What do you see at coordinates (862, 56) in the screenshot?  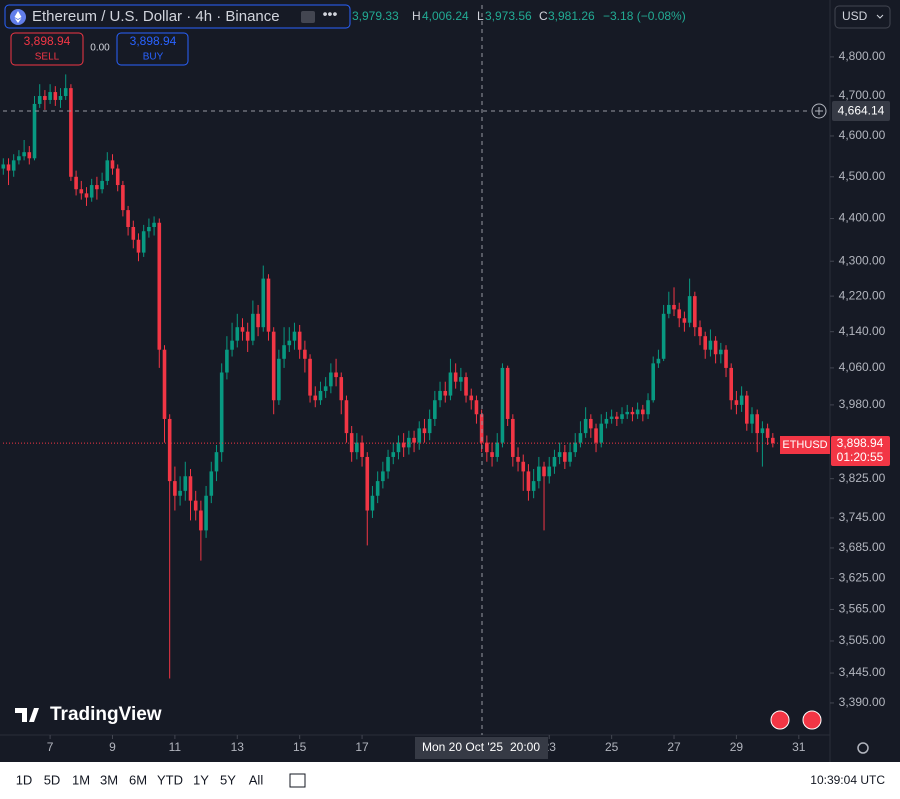 I see `y-tick-label: 4,800.00` at bounding box center [862, 56].